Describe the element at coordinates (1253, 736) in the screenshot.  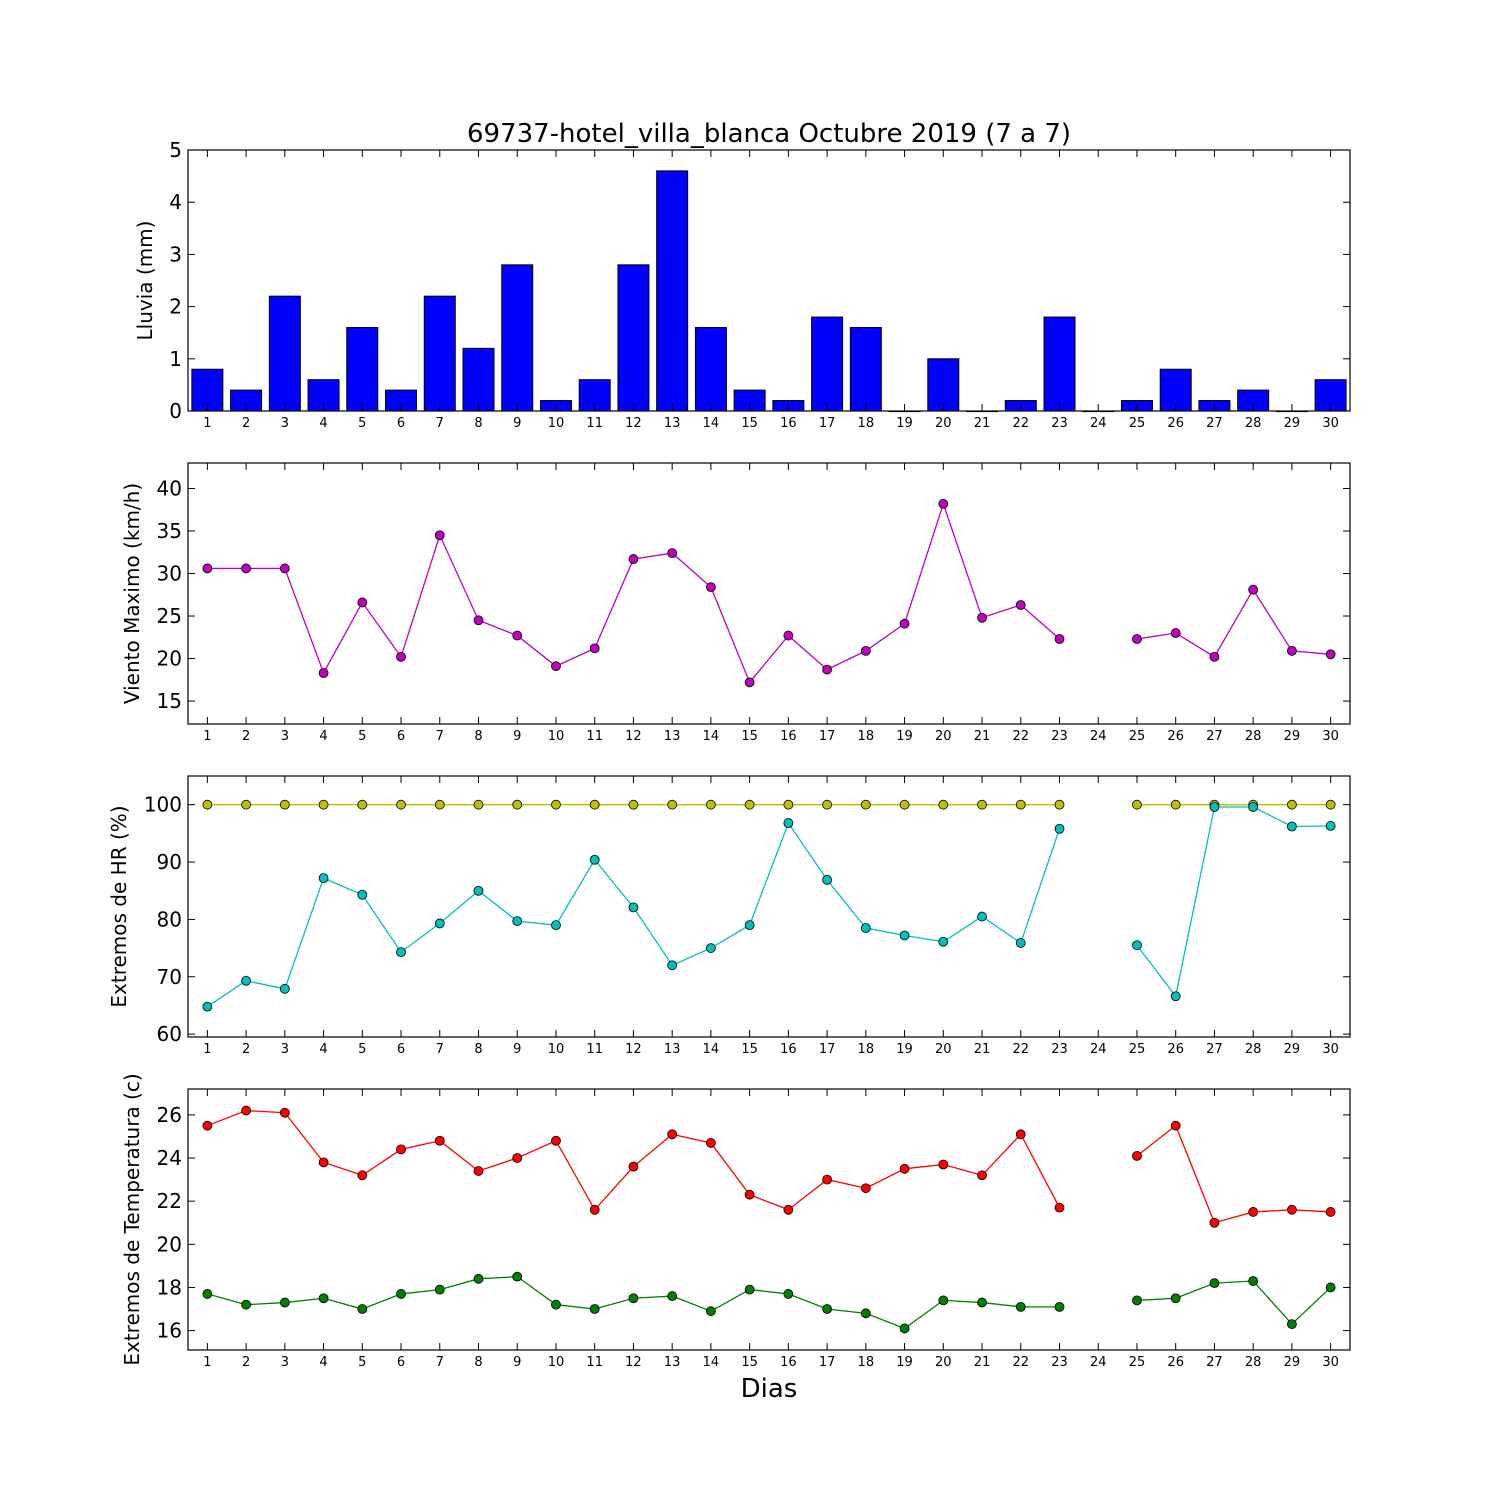
I see `x-tick-label: 28` at that location.